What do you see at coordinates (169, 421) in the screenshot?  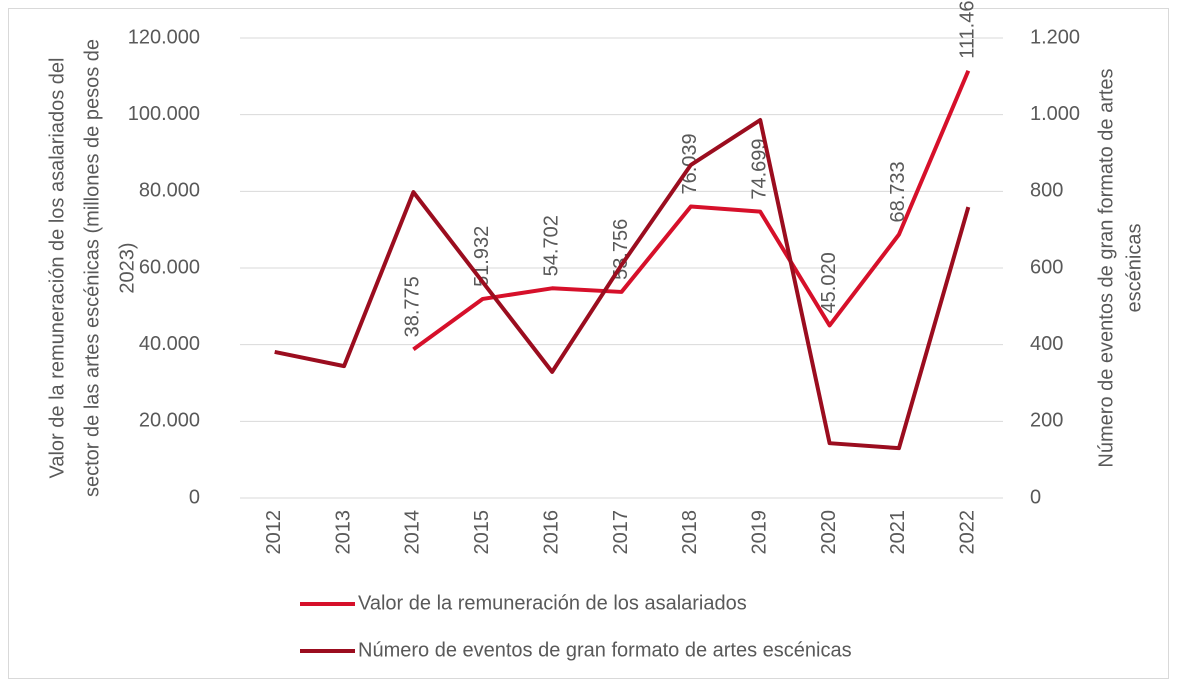 I see `y-tick-label: 20.000` at bounding box center [169, 421].